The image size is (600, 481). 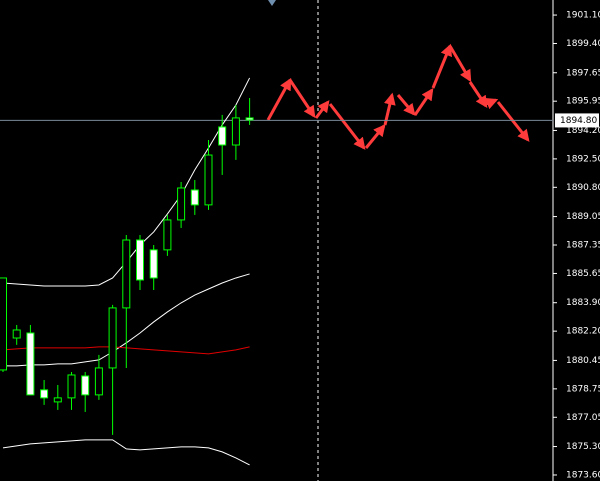 I want to click on y-tick-label: 1894.20, so click(x=583, y=131).